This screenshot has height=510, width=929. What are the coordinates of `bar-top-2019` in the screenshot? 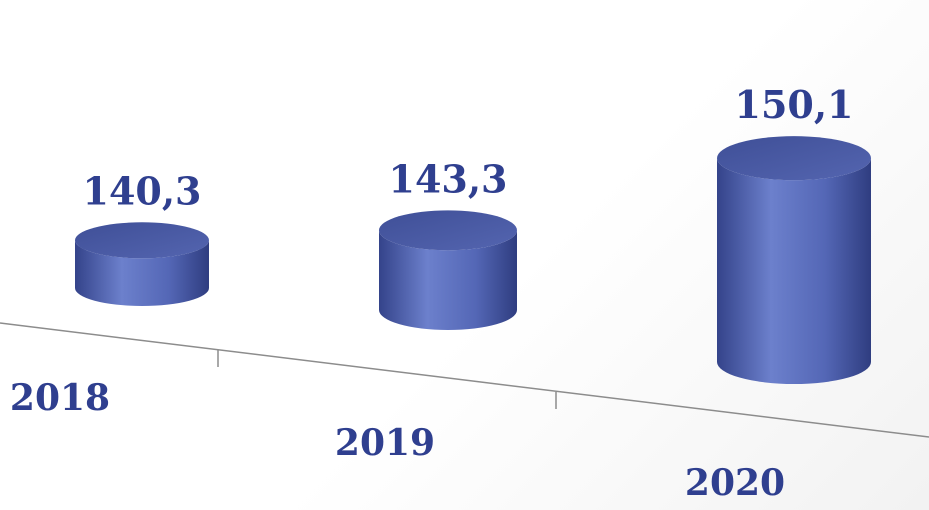 It's located at (448, 230).